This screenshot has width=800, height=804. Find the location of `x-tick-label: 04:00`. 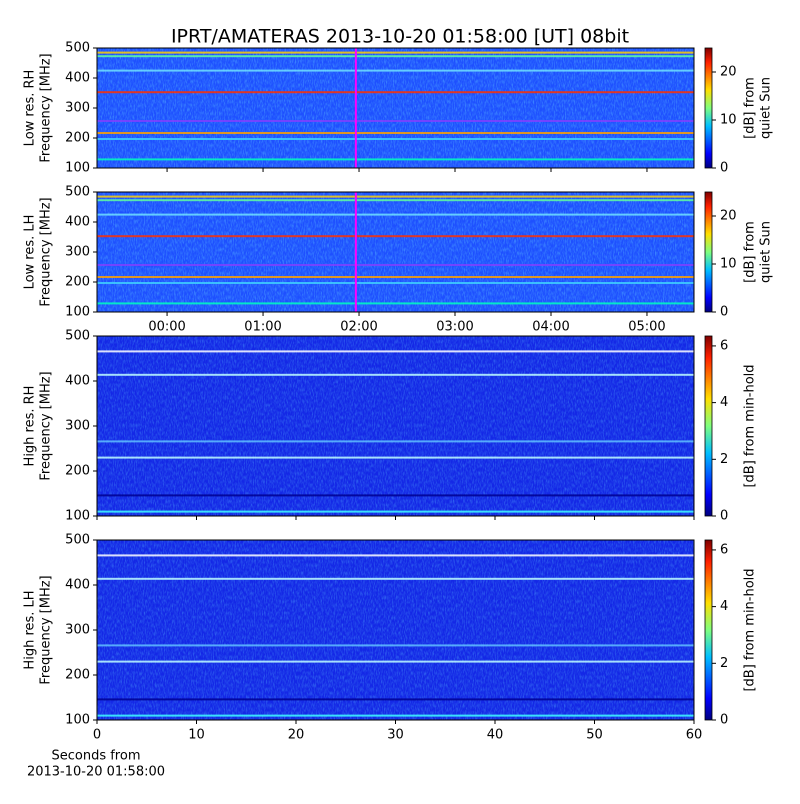

x-tick-label: 04:00 is located at coordinates (550, 327).